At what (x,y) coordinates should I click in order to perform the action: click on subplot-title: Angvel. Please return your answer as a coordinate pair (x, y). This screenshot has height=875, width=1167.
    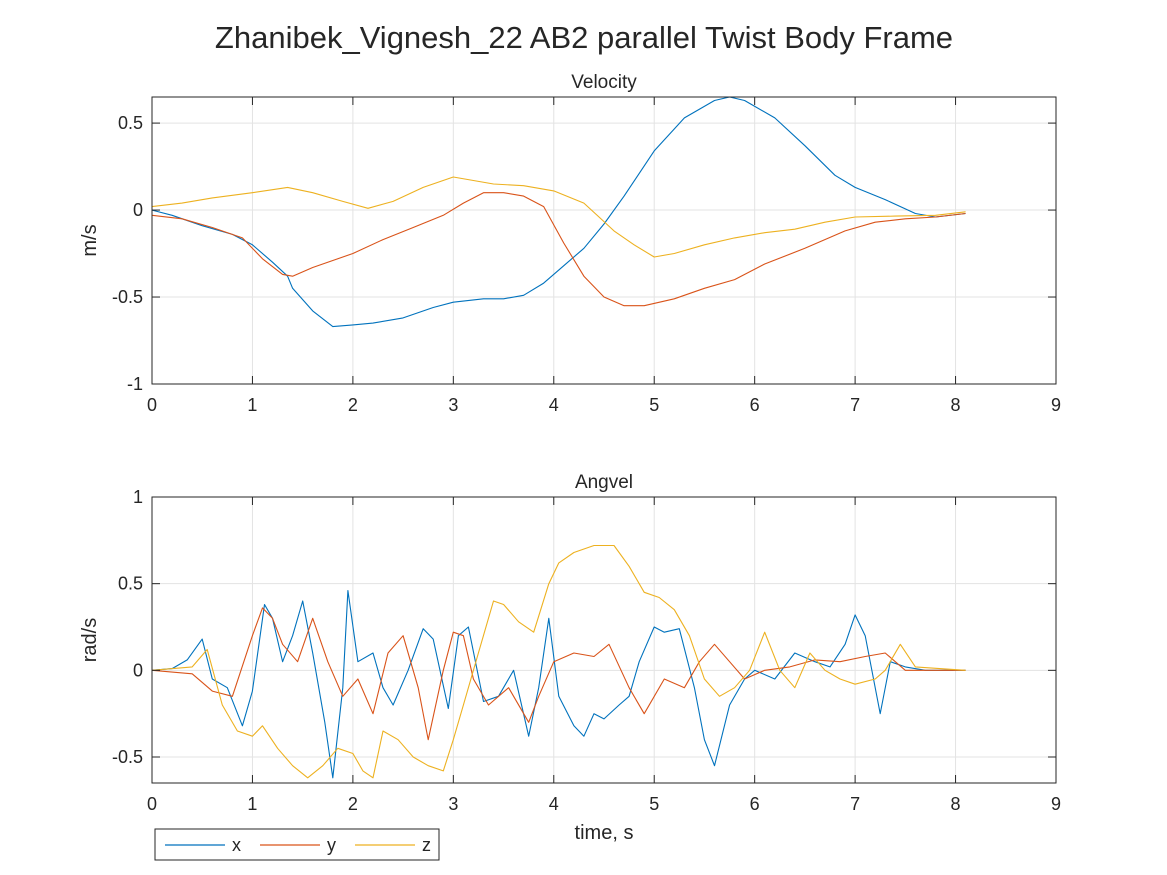
    Looking at the image, I should click on (604, 482).